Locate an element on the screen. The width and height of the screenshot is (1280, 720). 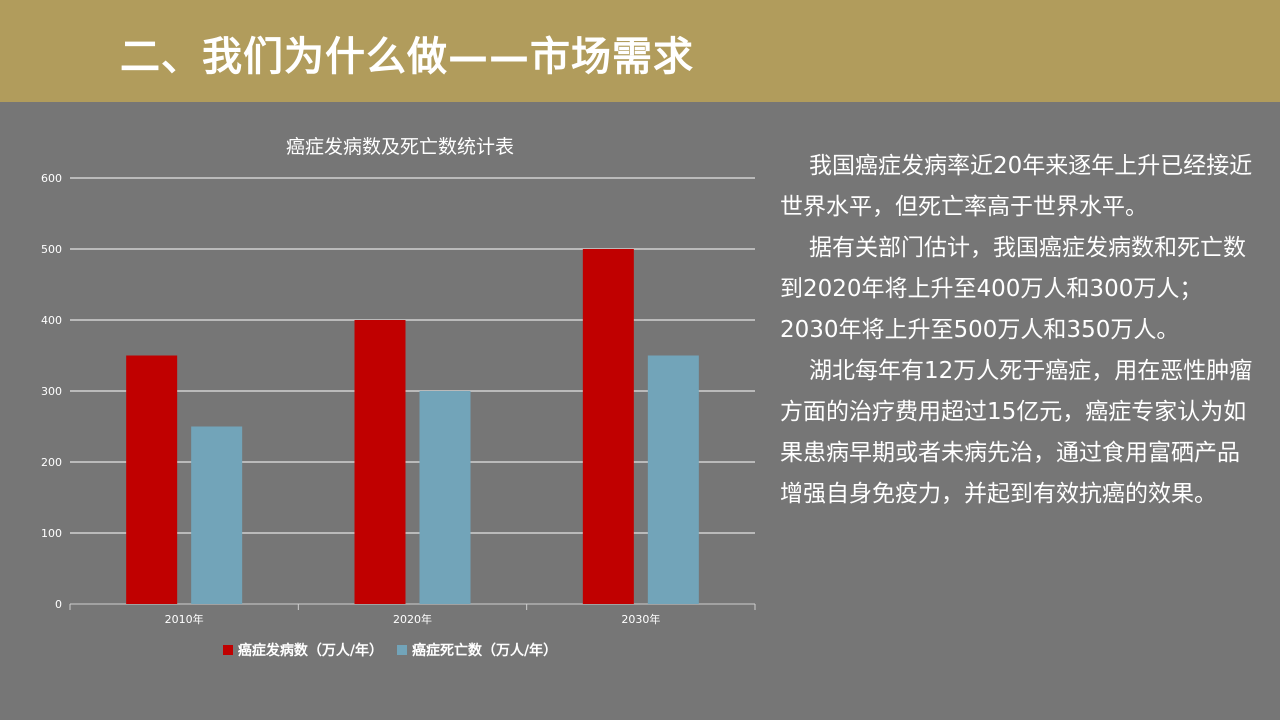
legend-item-death: 癌症死亡数（万人/年） is located at coordinates (477, 650).